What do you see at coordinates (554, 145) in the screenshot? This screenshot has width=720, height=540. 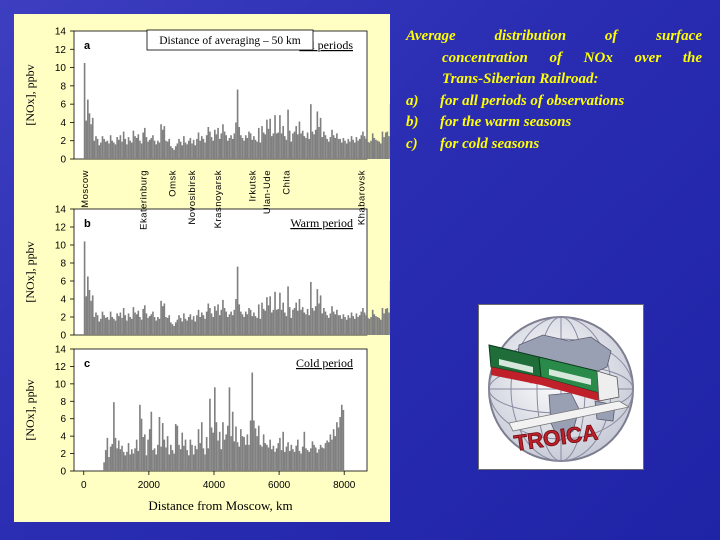 I see `description-item-c: c) for cold seasons` at bounding box center [554, 145].